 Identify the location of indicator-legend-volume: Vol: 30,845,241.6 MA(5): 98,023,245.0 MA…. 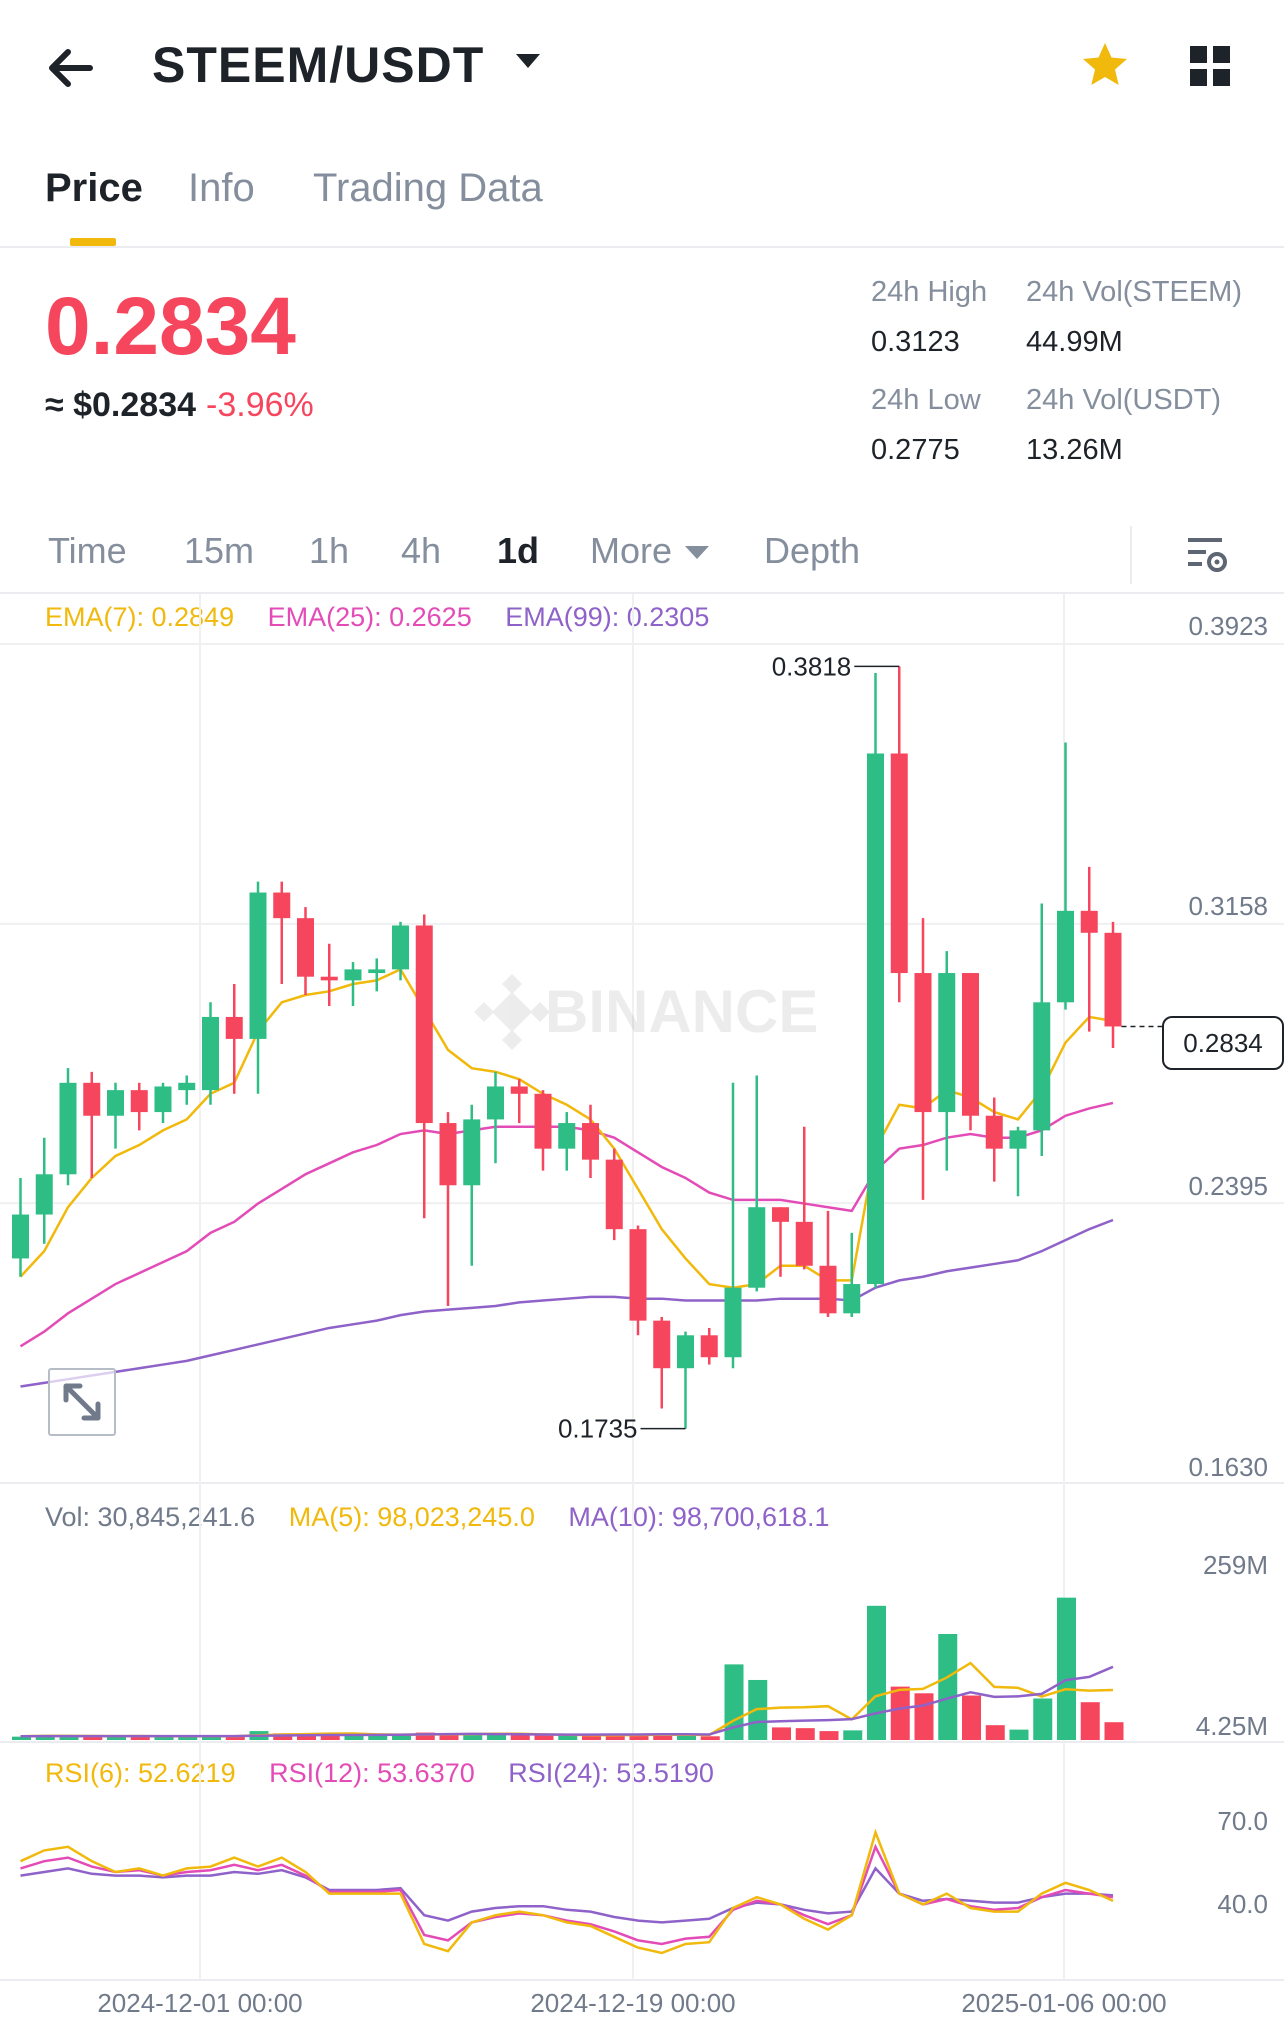
(437, 1517).